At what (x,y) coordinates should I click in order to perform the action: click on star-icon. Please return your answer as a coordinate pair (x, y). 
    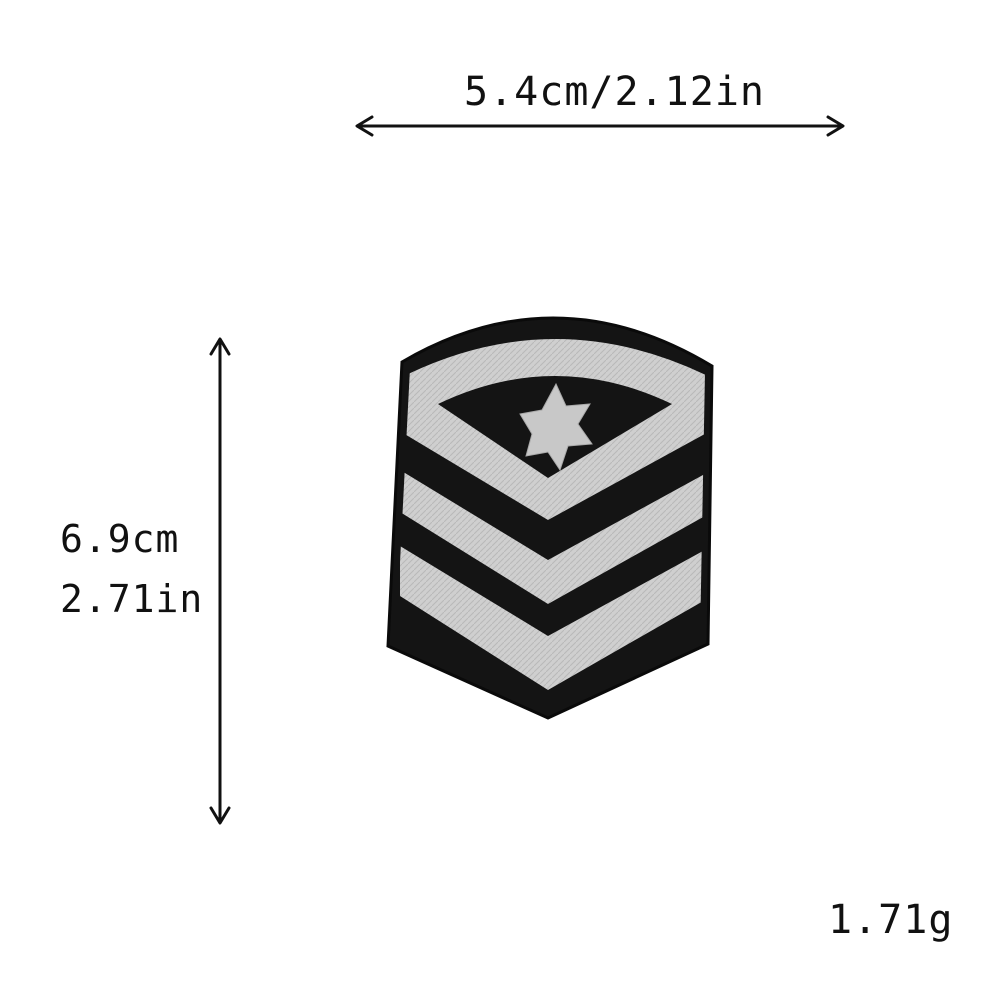
    Looking at the image, I should click on (556, 427).